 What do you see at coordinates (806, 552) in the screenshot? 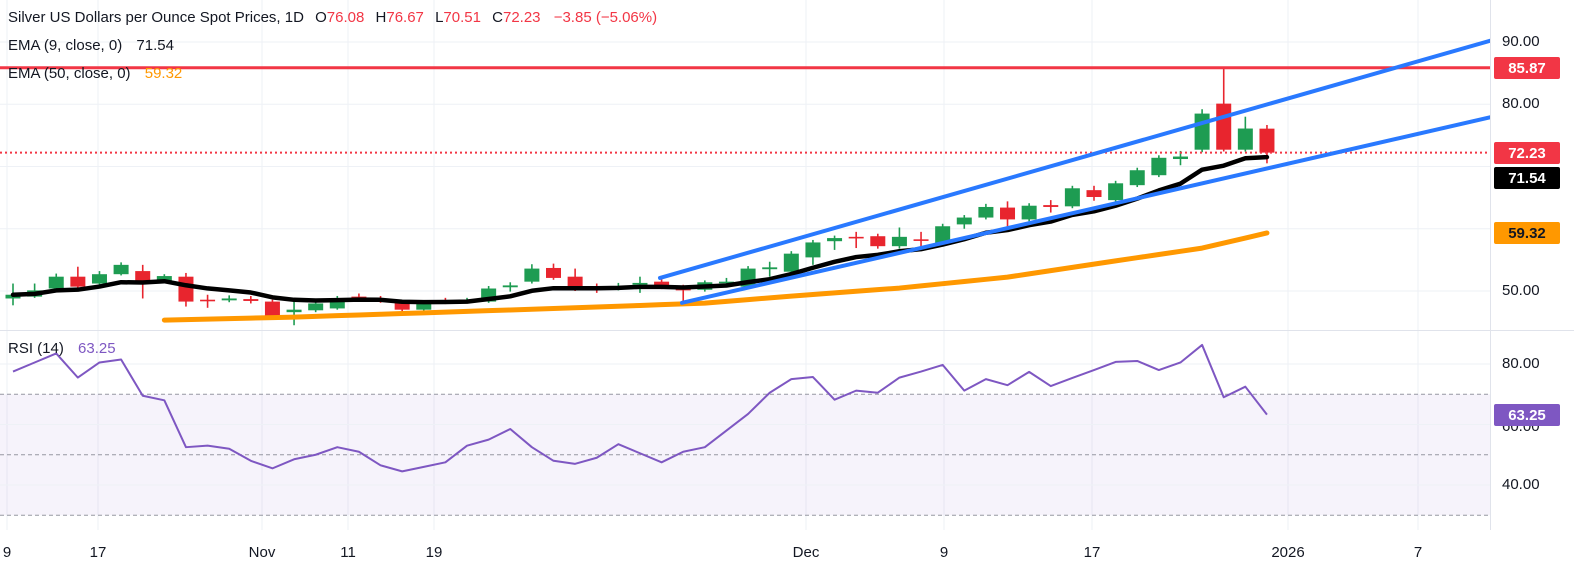
I see `time-label-Dec: Dec` at bounding box center [806, 552].